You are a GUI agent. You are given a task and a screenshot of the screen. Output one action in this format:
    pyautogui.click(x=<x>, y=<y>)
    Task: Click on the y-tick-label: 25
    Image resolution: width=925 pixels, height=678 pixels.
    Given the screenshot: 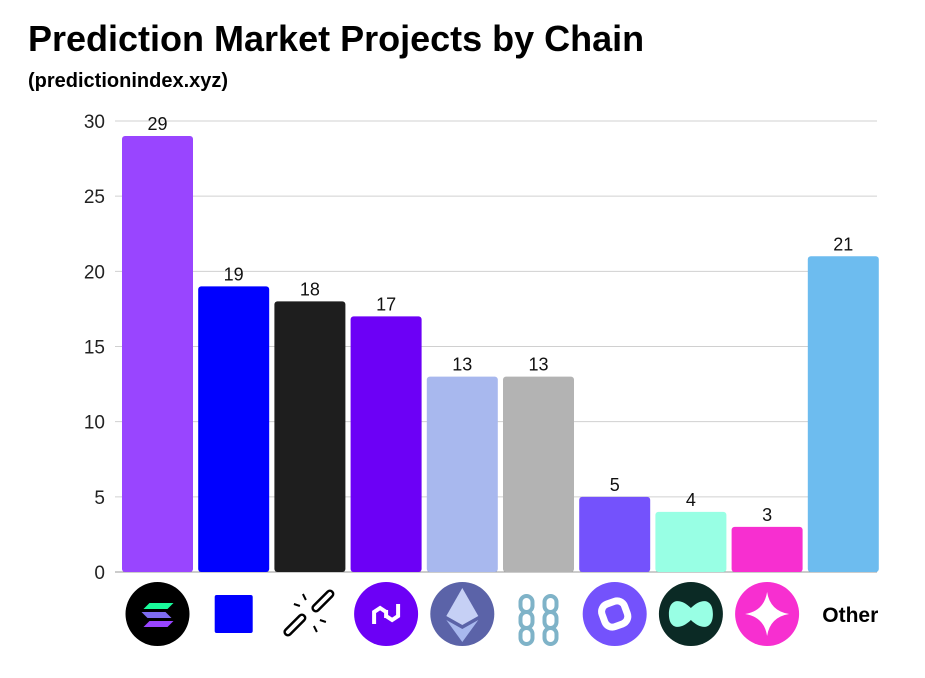 What is the action you would take?
    pyautogui.click(x=94, y=197)
    